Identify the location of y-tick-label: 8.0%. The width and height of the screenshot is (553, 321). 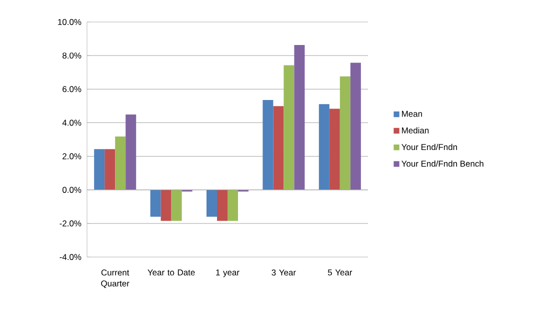
(72, 55).